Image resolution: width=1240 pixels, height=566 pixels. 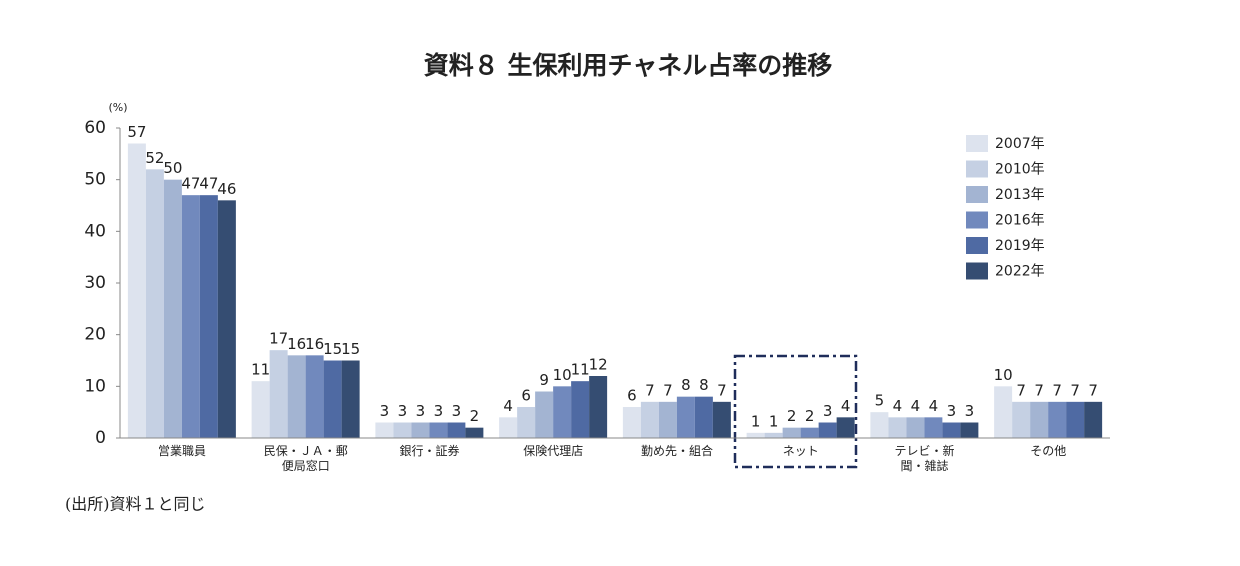 I want to click on x-tick-label: その他, so click(x=1048, y=451).